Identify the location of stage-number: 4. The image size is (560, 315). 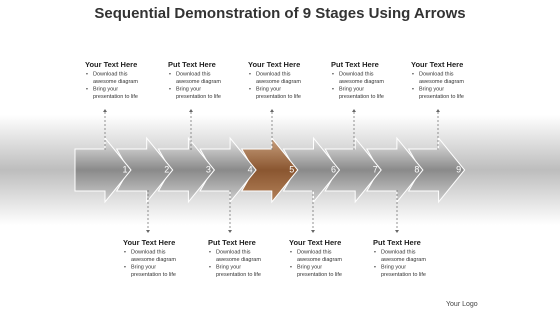
(250, 169).